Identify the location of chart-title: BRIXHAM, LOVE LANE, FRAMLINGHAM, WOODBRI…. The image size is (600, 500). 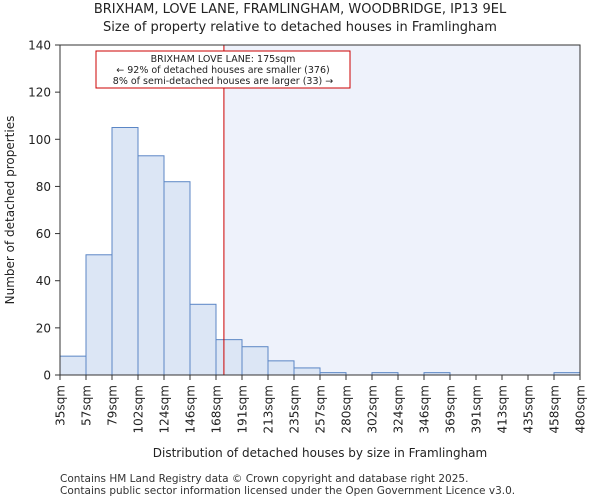
(300, 9).